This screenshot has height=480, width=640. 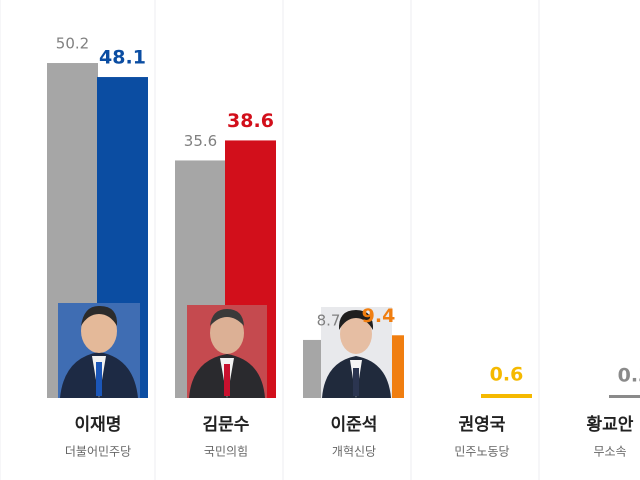 What do you see at coordinates (226, 425) in the screenshot?
I see `candidate-name: 김문수` at bounding box center [226, 425].